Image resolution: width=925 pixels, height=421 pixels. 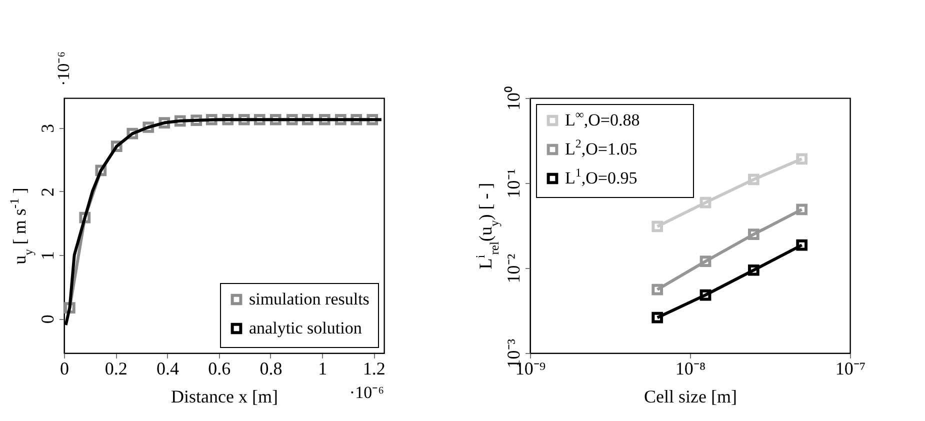 I want to click on x-tick-label: 0.6, so click(x=219, y=368).